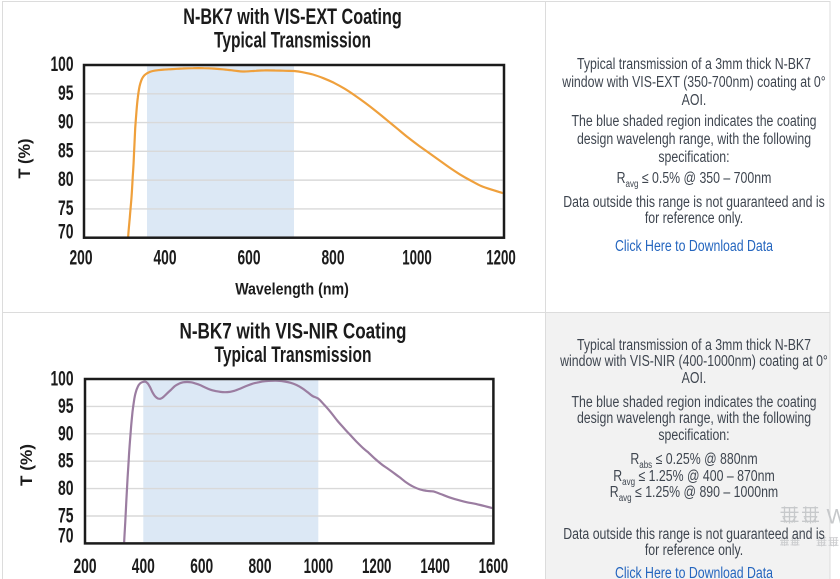  I want to click on svg-text: 1400, so click(435, 566).